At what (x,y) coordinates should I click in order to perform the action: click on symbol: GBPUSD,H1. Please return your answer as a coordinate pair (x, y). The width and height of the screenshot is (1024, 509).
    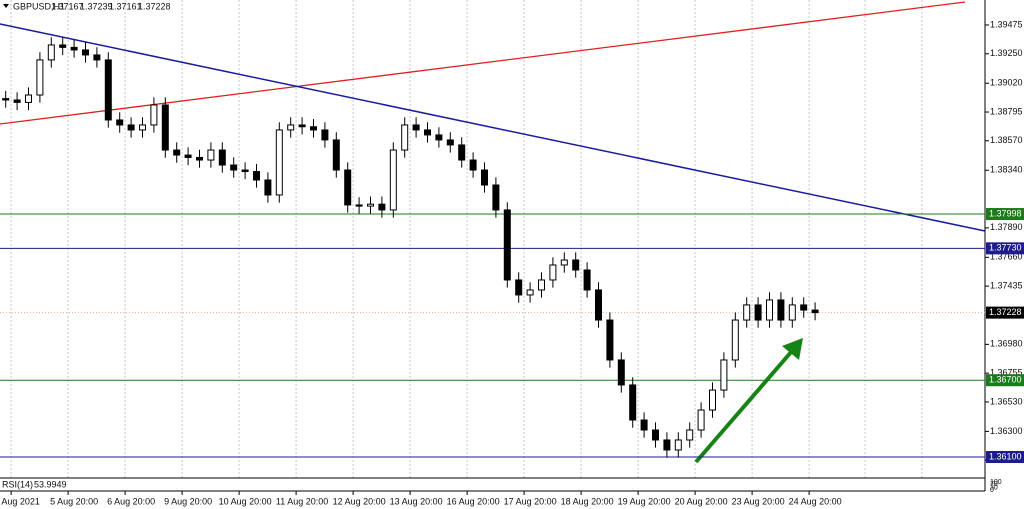
    Looking at the image, I should click on (39, 6).